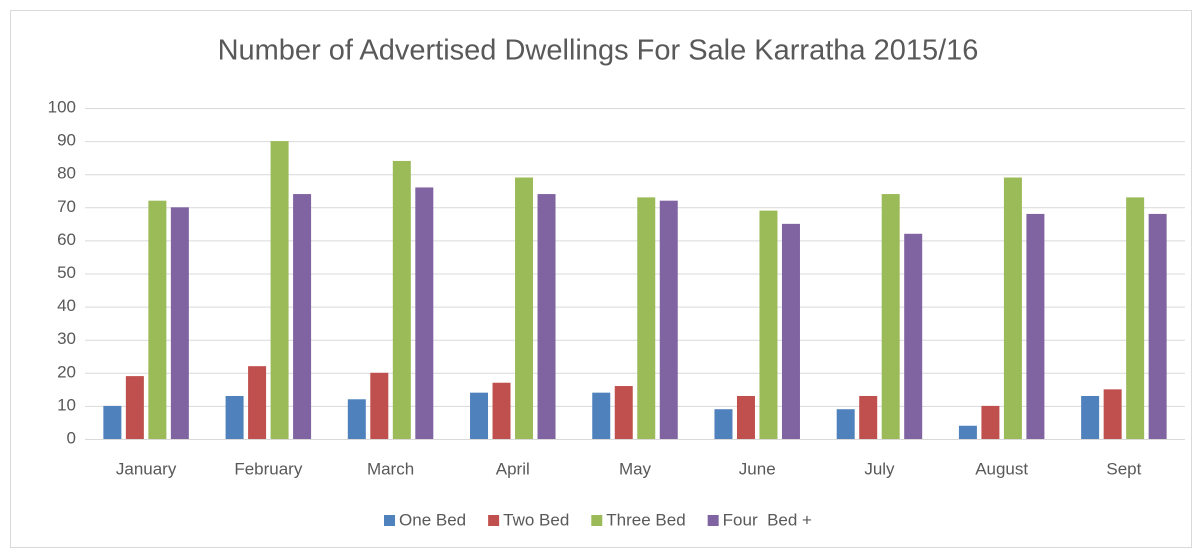 The image size is (1202, 555). Describe the element at coordinates (66, 305) in the screenshot. I see `y-tick-label: 40` at that location.